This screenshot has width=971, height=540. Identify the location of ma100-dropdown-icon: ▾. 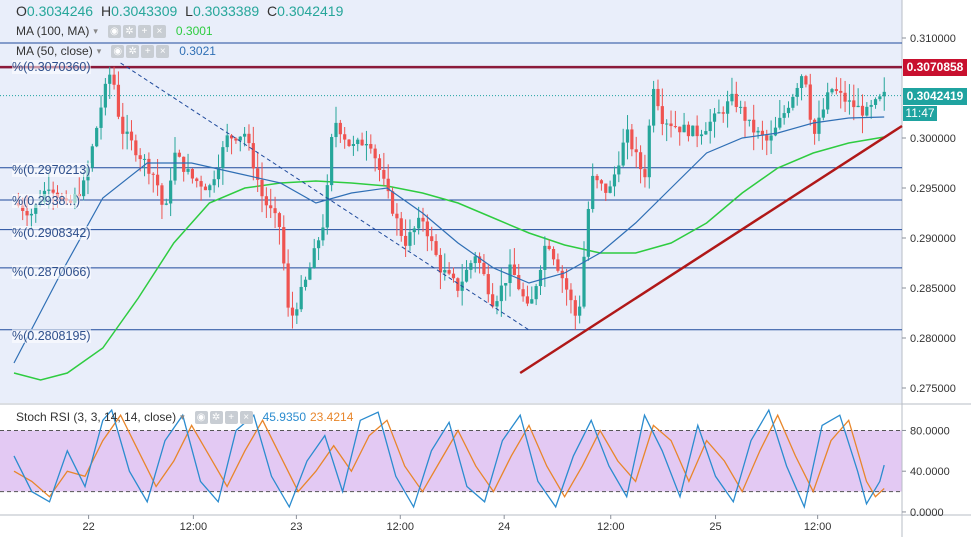
(95, 30).